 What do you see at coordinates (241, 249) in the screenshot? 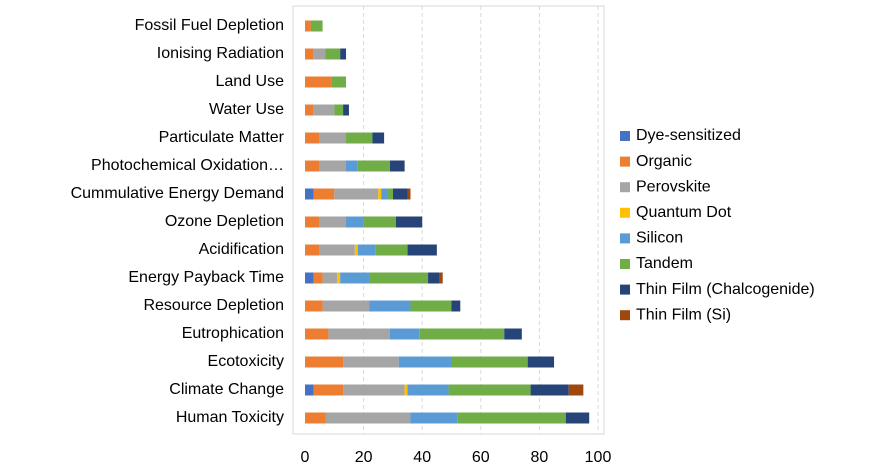
I see `y-tick-label: Acidification` at bounding box center [241, 249].